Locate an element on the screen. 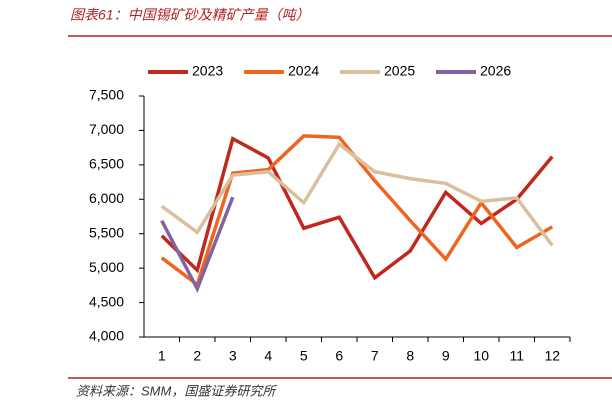  legend-label: 2026 is located at coordinates (495, 71).